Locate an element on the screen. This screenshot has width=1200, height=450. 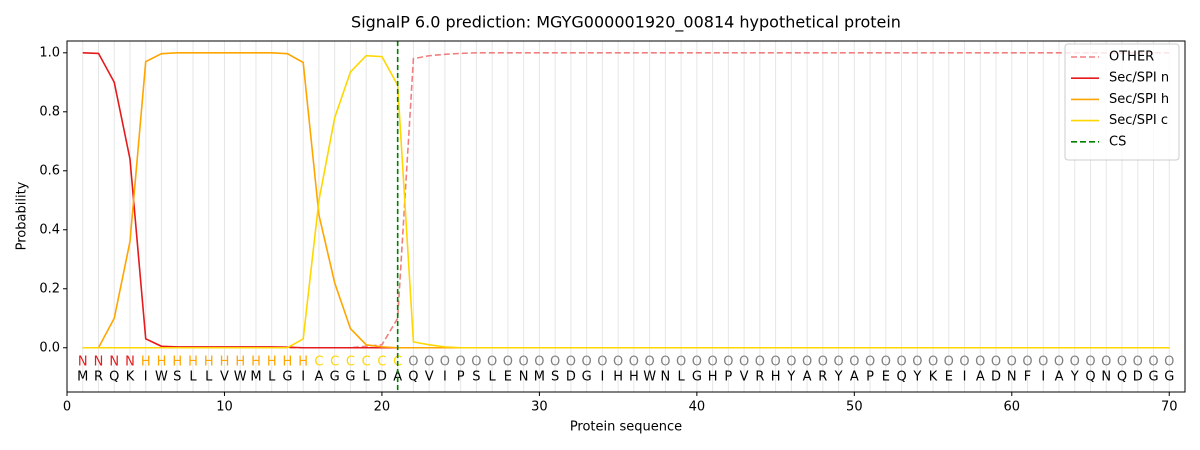
region-label: N is located at coordinates (130, 361).